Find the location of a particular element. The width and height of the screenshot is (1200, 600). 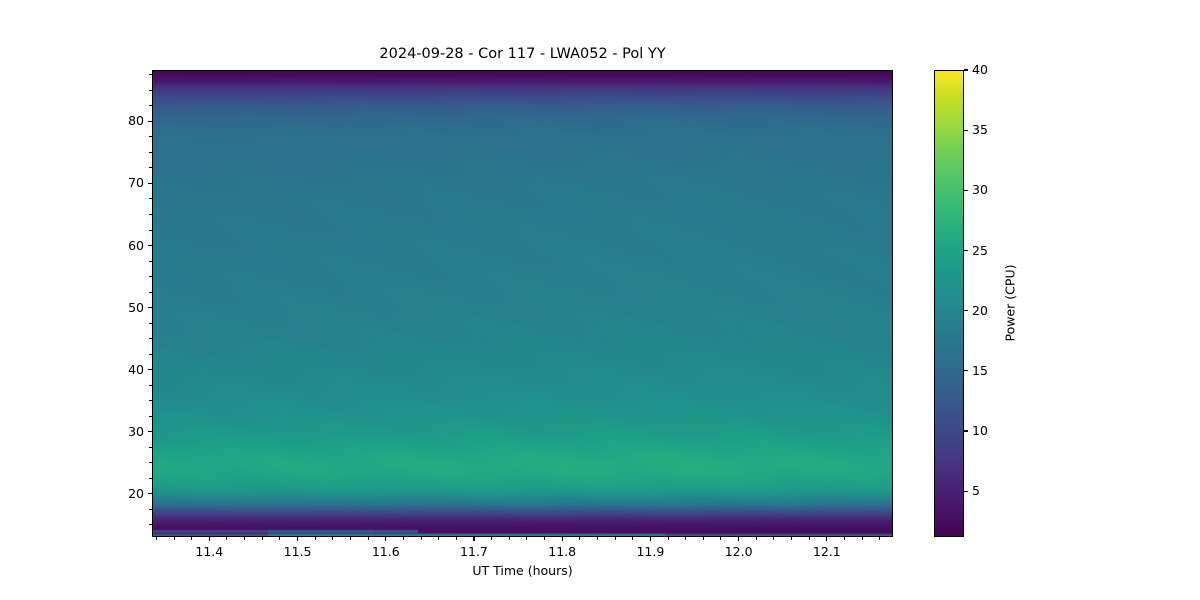

colorbar-gradient is located at coordinates (949, 303).